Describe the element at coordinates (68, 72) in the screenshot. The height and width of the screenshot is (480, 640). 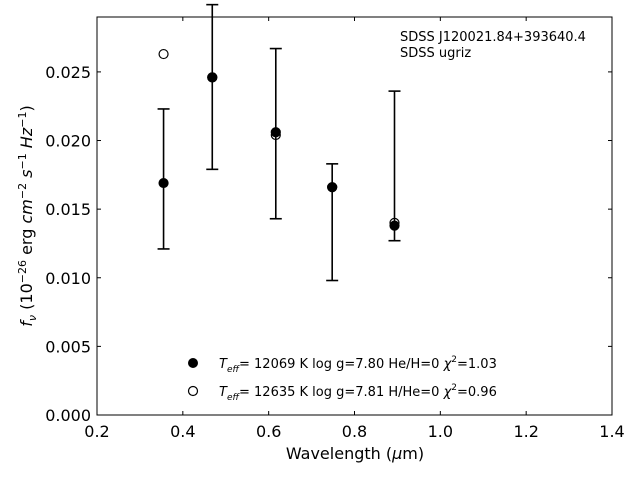
I see `y-tick-label: 0.025` at that location.